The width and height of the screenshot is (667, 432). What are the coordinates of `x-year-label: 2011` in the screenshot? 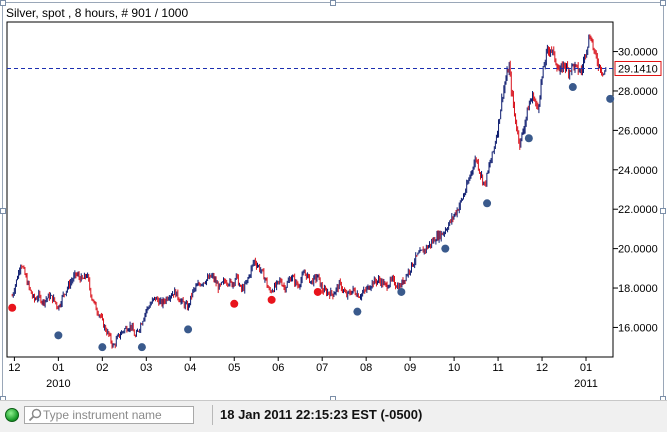 It's located at (586, 384).